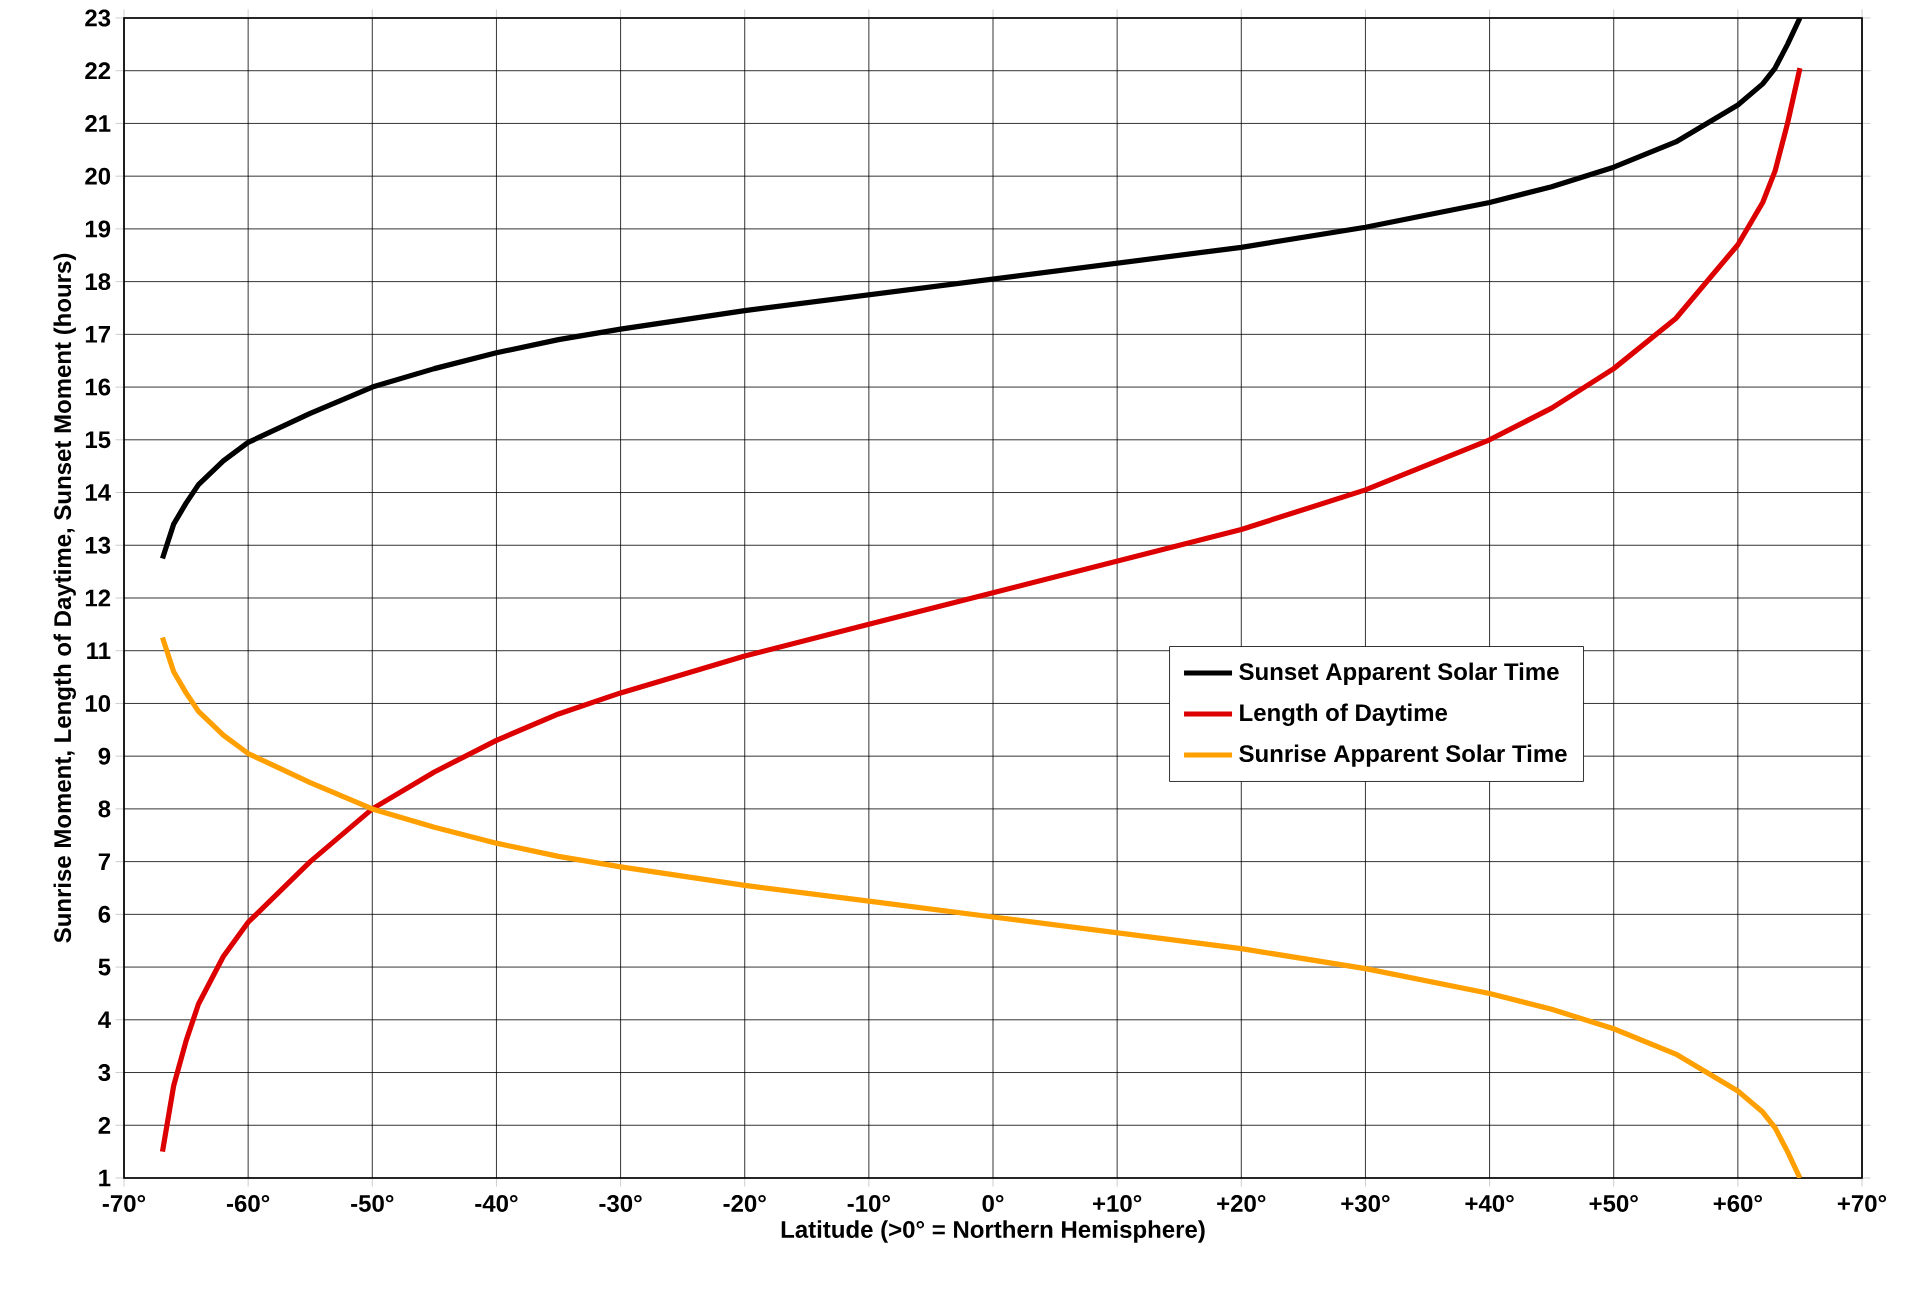 This screenshot has width=1910, height=1289. Describe the element at coordinates (98, 229) in the screenshot. I see `y-tick-label: 19` at that location.